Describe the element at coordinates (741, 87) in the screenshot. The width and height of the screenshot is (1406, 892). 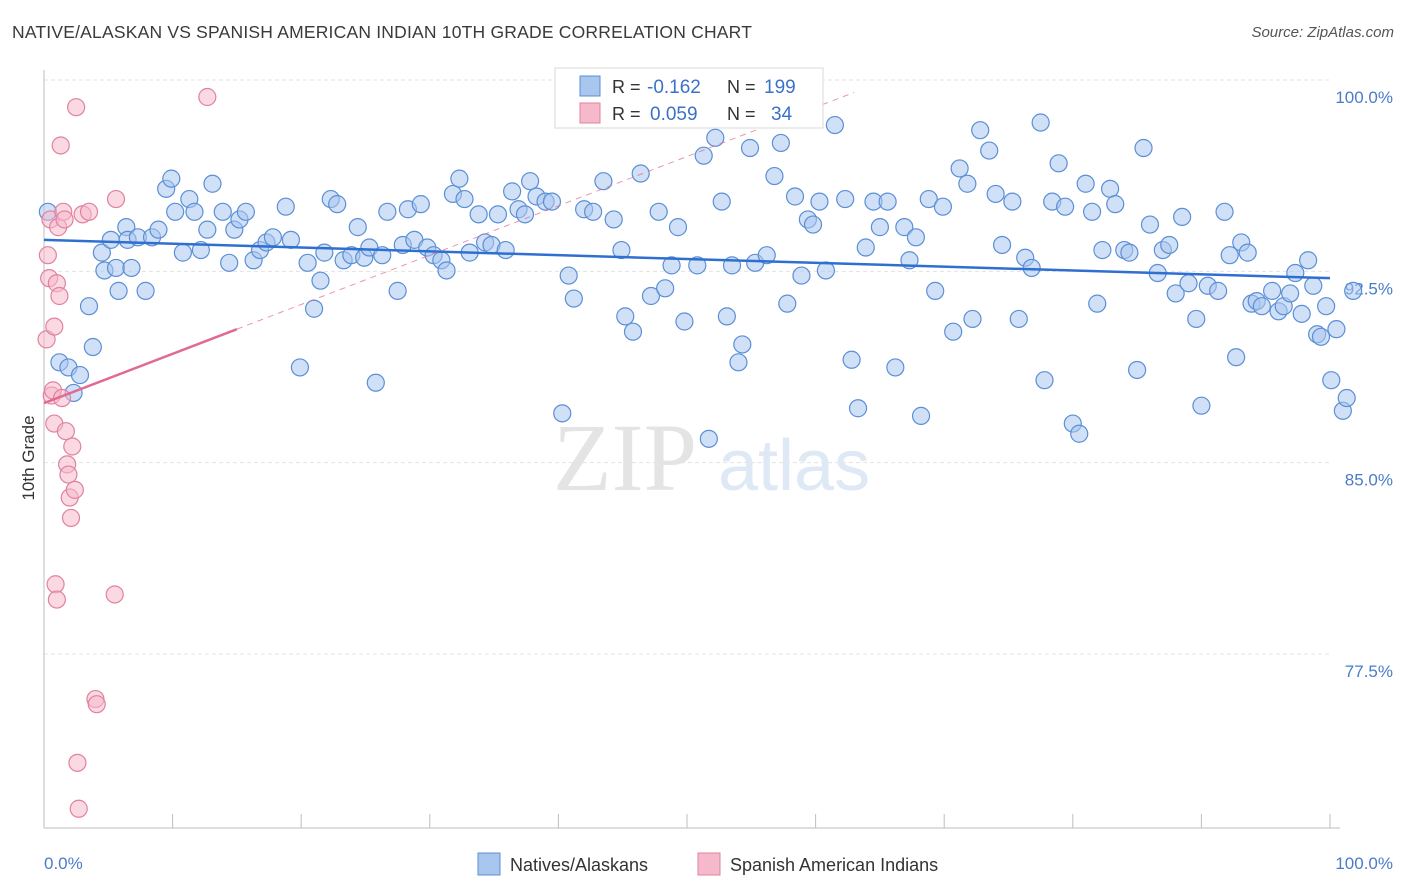
I see `legend-n-label-1: N =` at that location.